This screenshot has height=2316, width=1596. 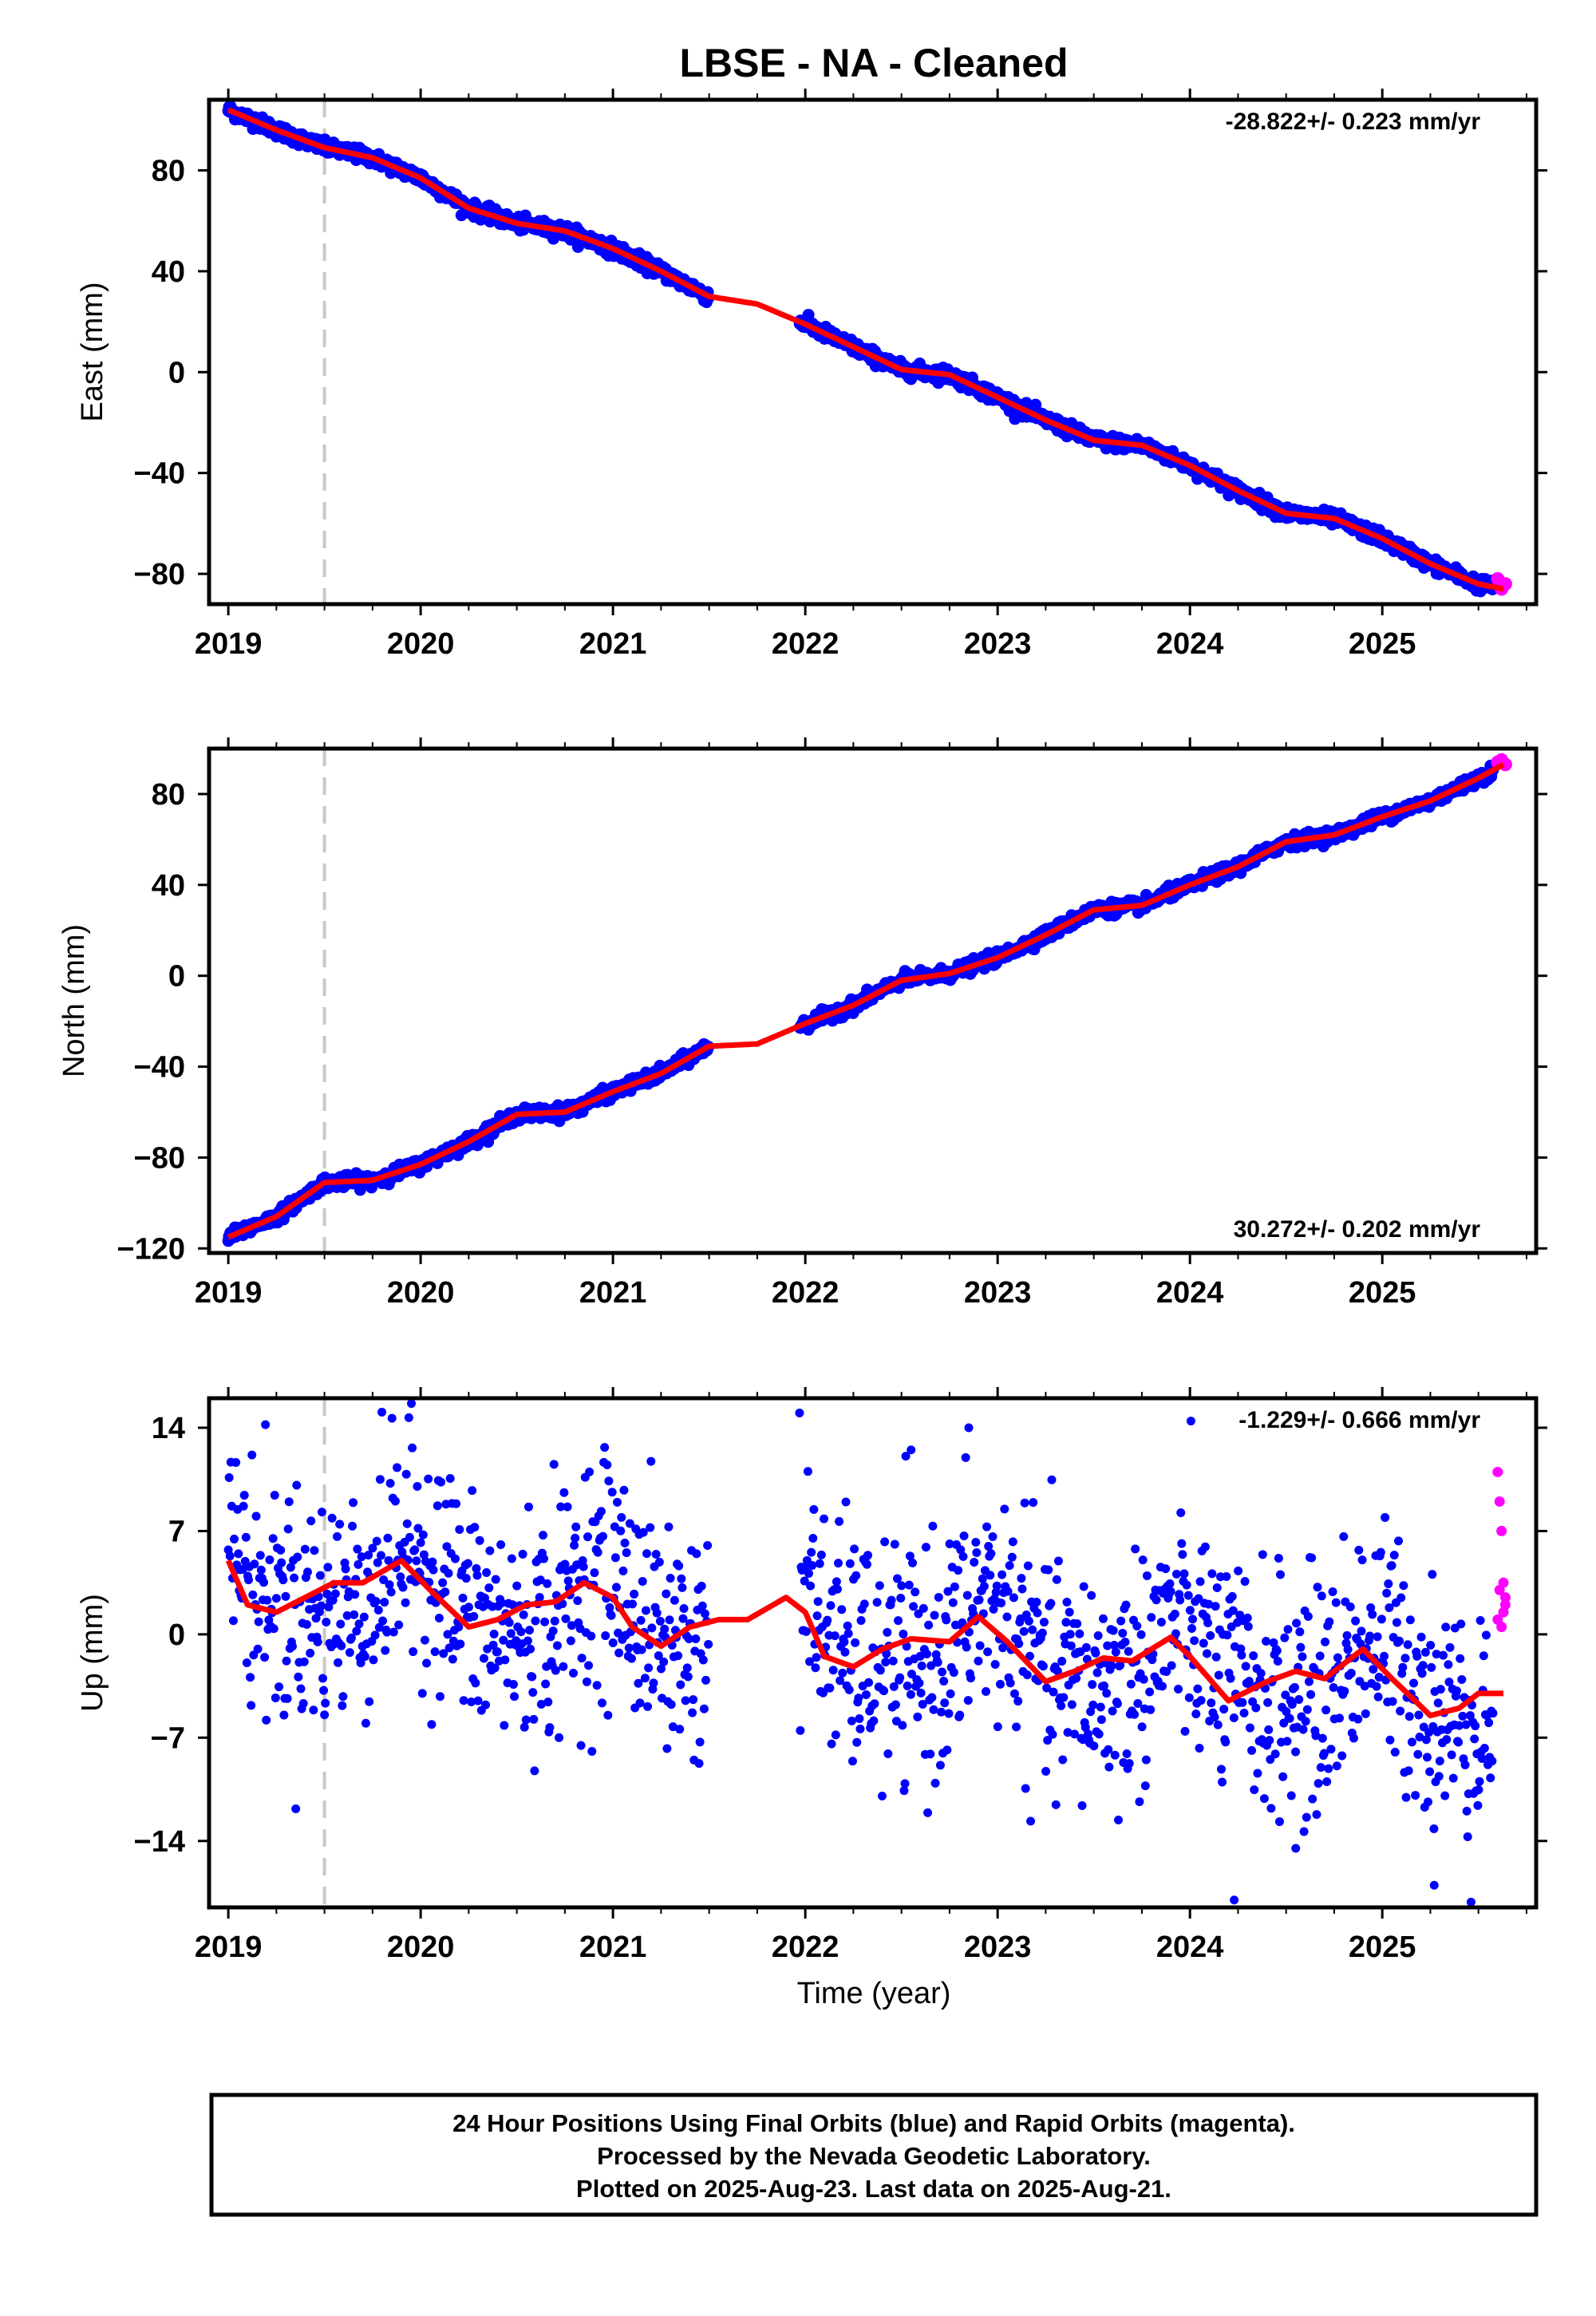 What do you see at coordinates (613, 1293) in the screenshot?
I see `x-tick-label: 2021` at bounding box center [613, 1293].